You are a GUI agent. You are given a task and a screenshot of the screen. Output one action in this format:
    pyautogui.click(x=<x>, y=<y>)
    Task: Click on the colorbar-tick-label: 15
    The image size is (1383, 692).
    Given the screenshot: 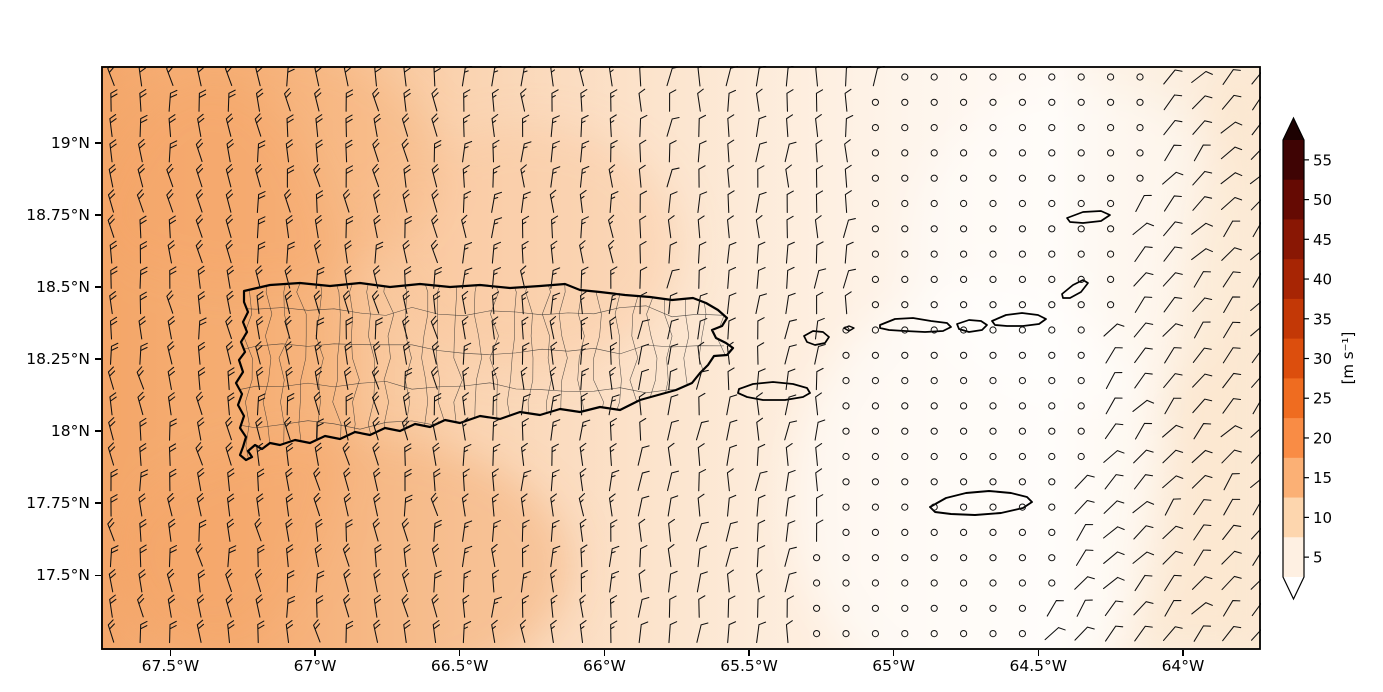 What is the action you would take?
    pyautogui.click(x=1322, y=478)
    